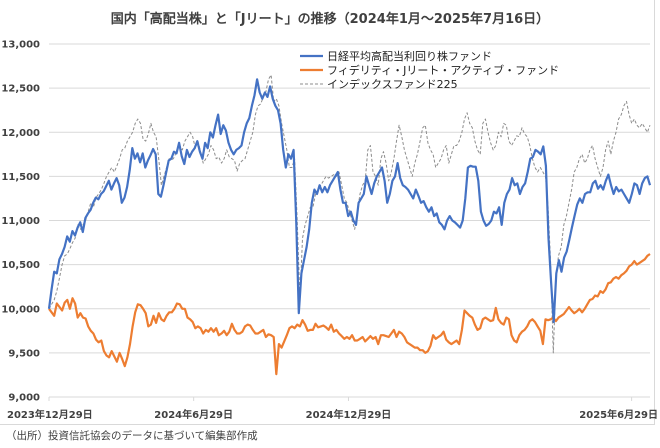 The width and height of the screenshot is (660, 448). What do you see at coordinates (24, 398) in the screenshot?
I see `y-tick-label: 9,000` at bounding box center [24, 398].